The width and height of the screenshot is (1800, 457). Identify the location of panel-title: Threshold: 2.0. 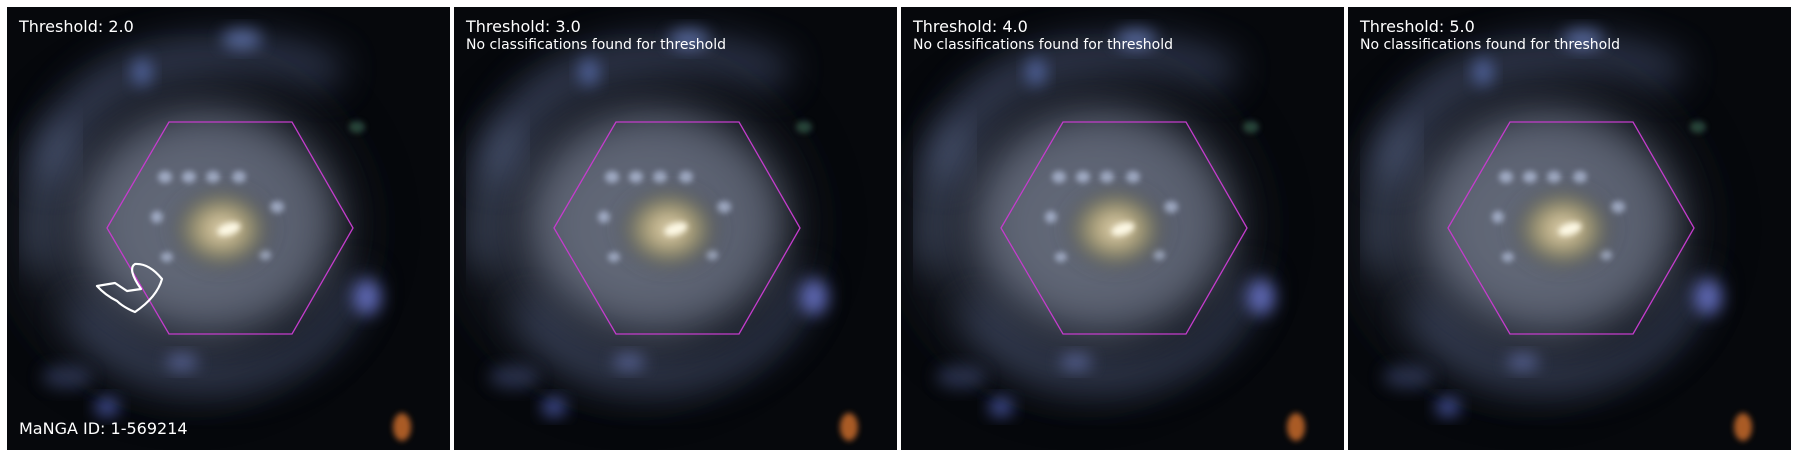
(76, 26).